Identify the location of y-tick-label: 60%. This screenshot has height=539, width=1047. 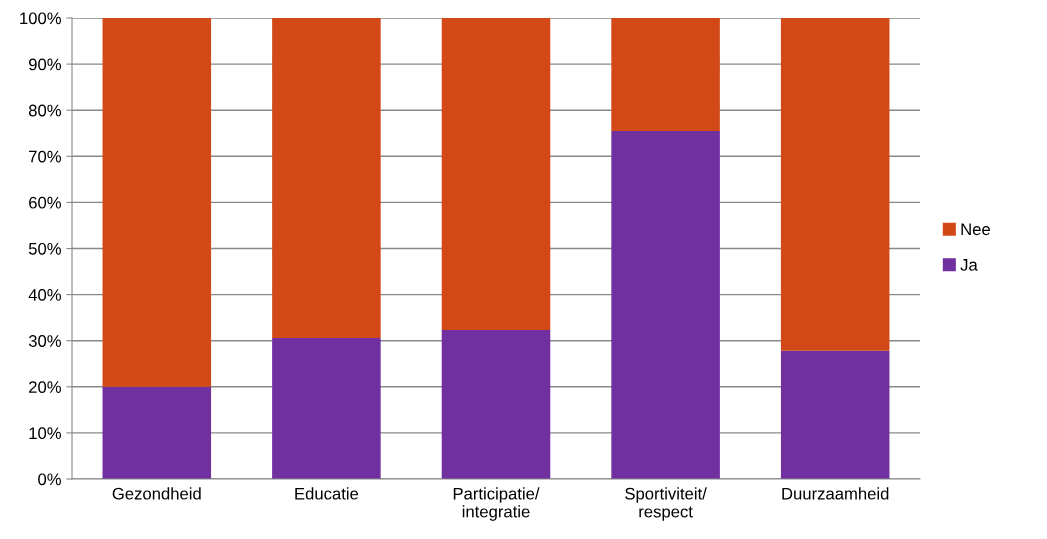
(45, 202).